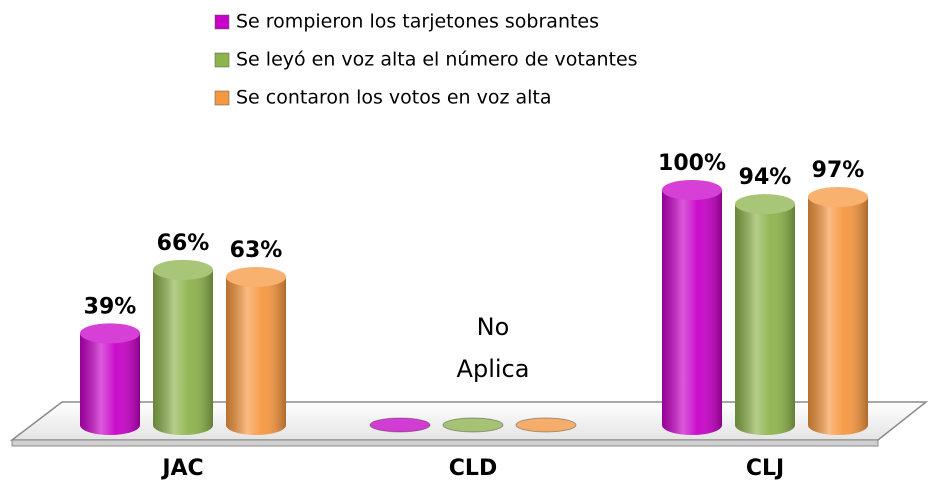 This screenshot has height=485, width=928. Describe the element at coordinates (181, 468) in the screenshot. I see `x-tick-label: JAC` at that location.